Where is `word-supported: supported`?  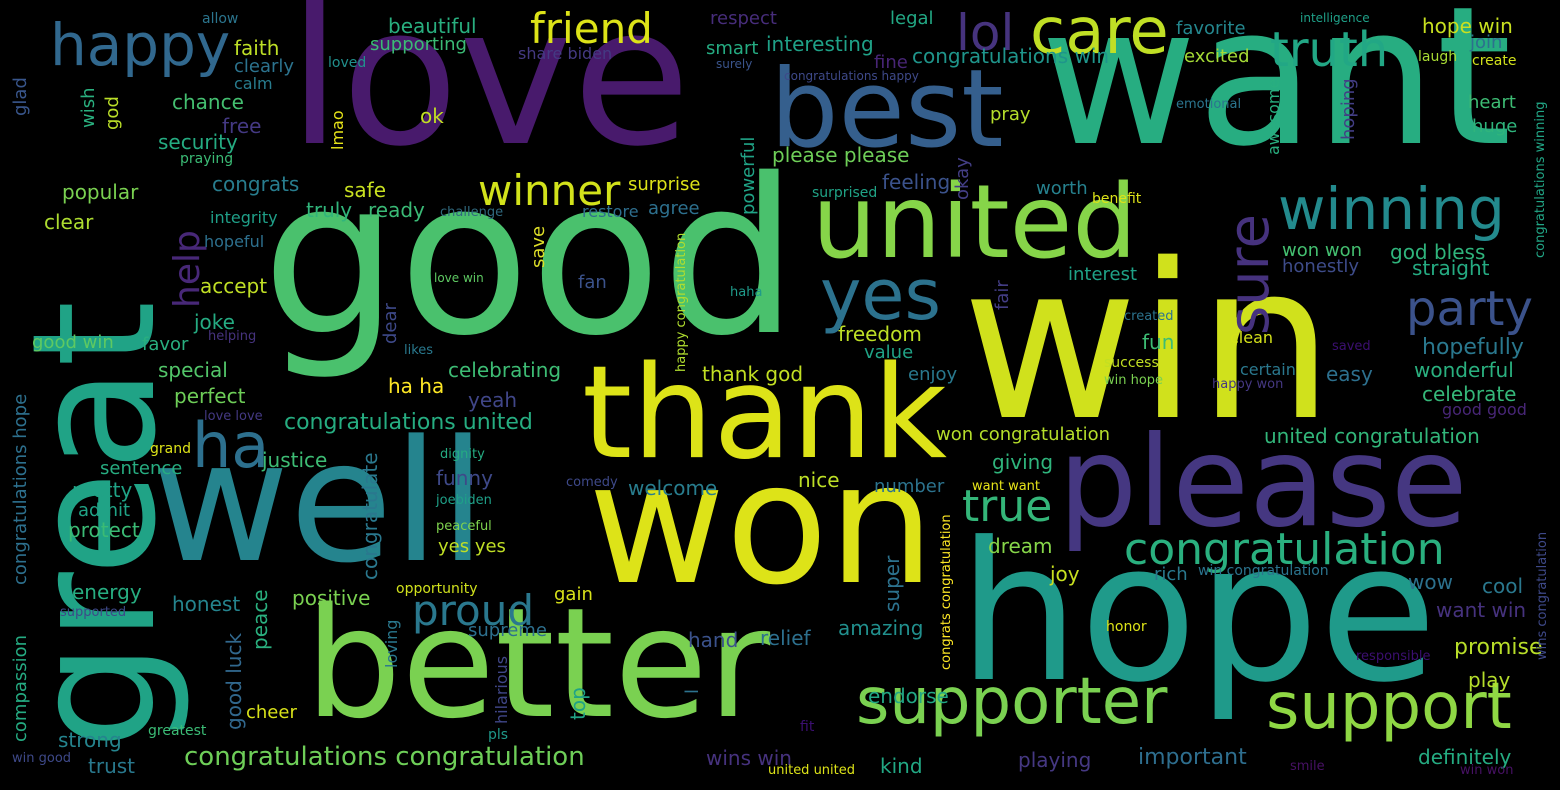 word-supported: supported is located at coordinates (93, 612).